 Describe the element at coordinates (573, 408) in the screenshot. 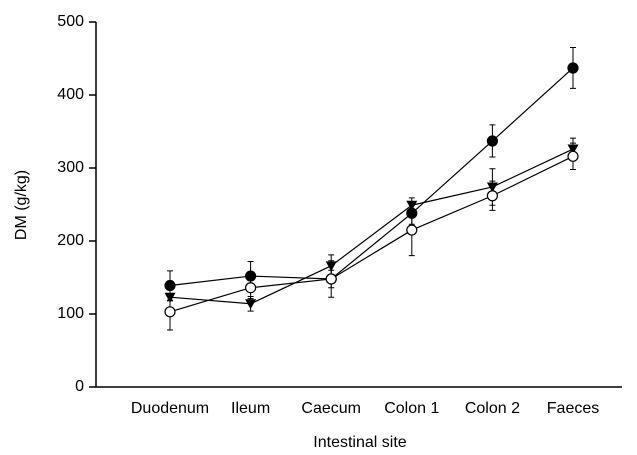

I see `x-tick-label: Faeces` at that location.